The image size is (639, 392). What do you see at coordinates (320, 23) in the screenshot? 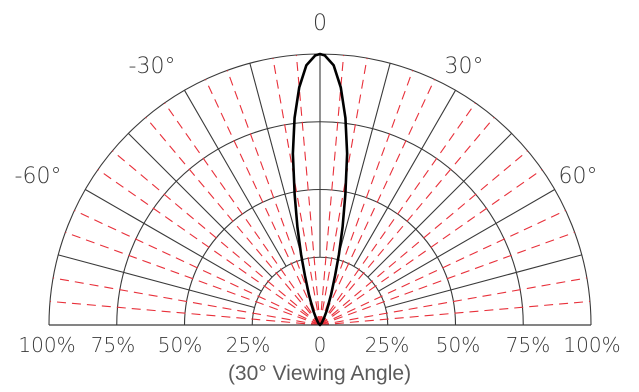
I see `angle-label: 0` at bounding box center [320, 23].